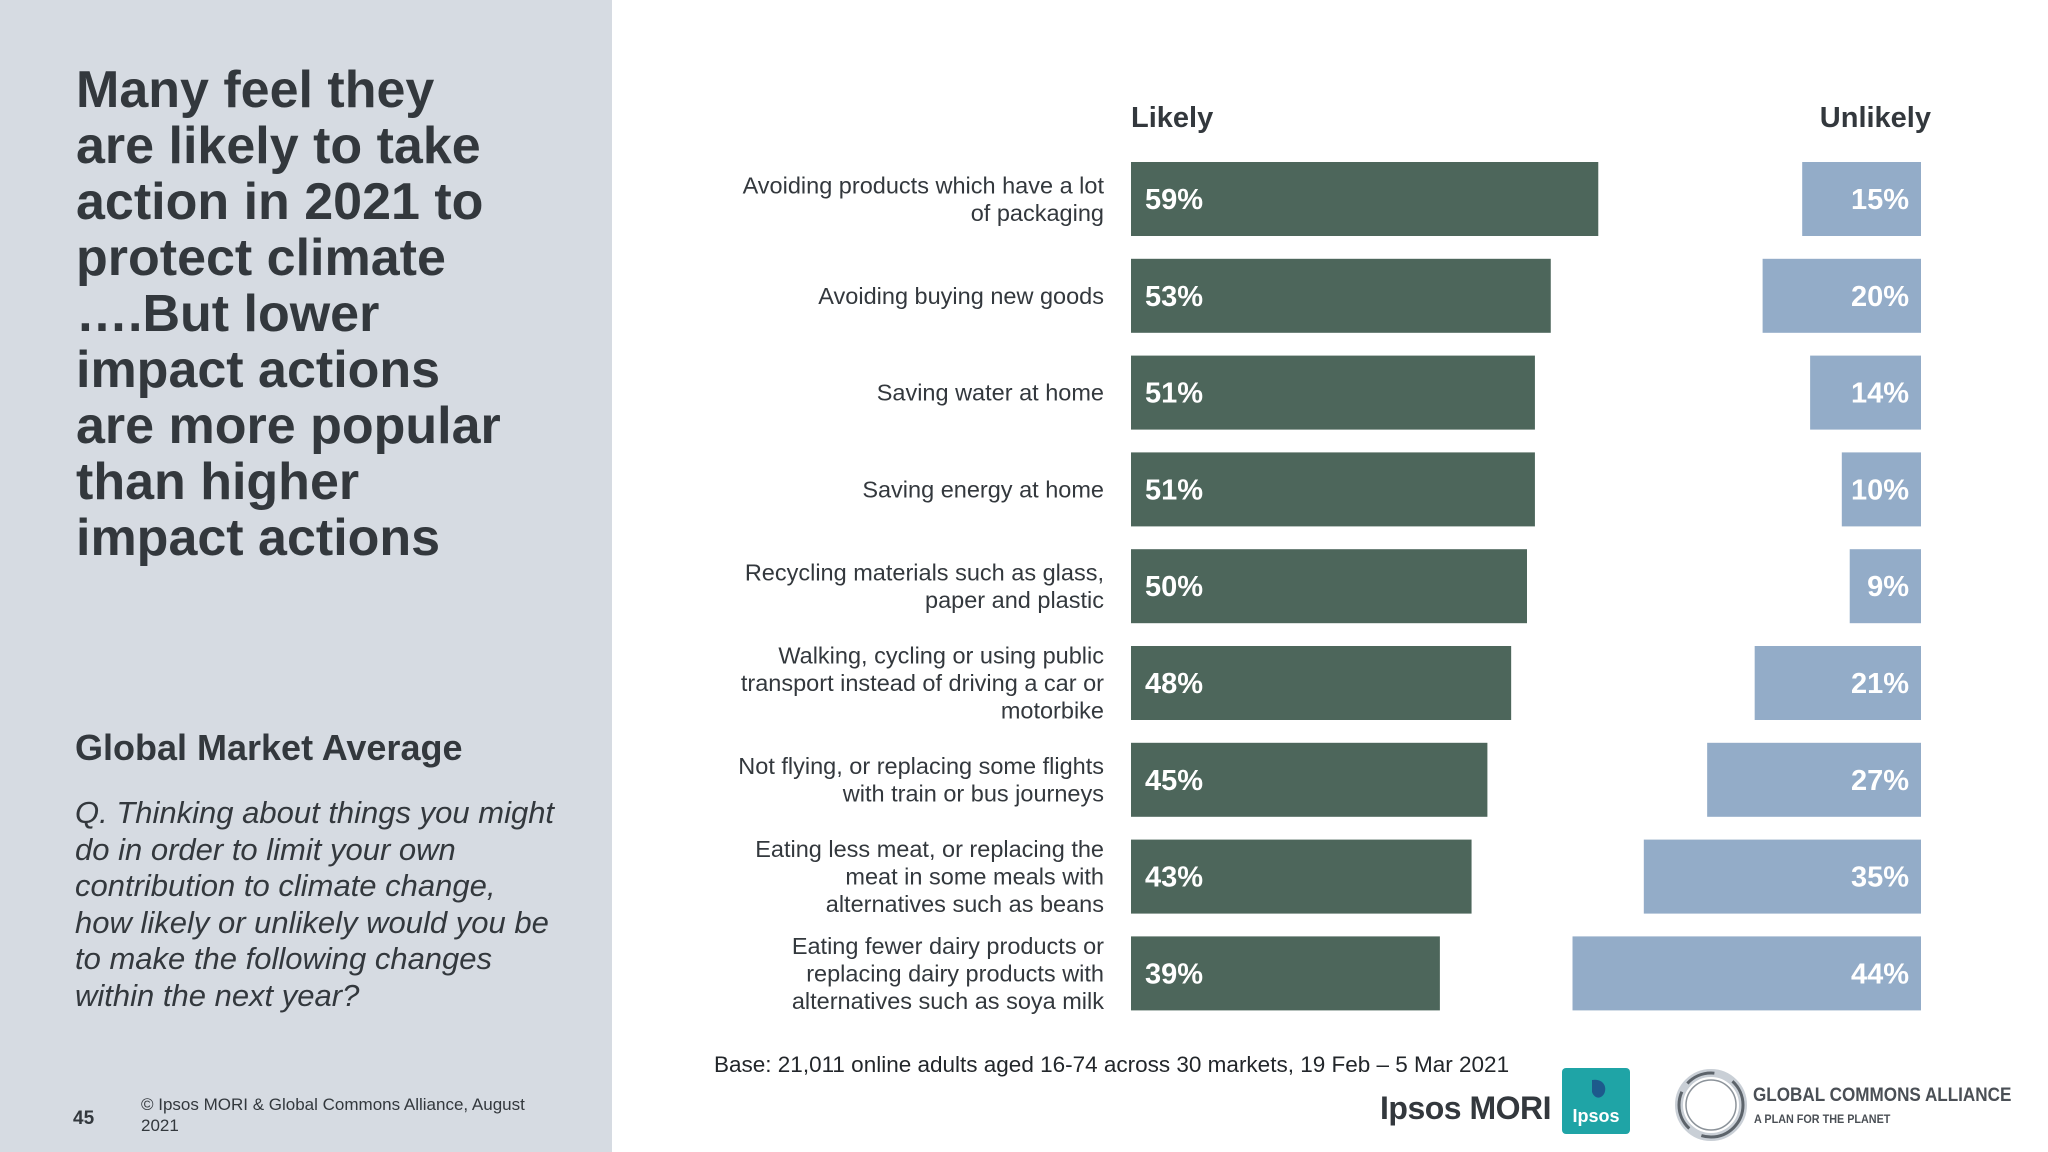 The image size is (2048, 1152). I want to click on unlikely-value-label: 20%, so click(1880, 297).